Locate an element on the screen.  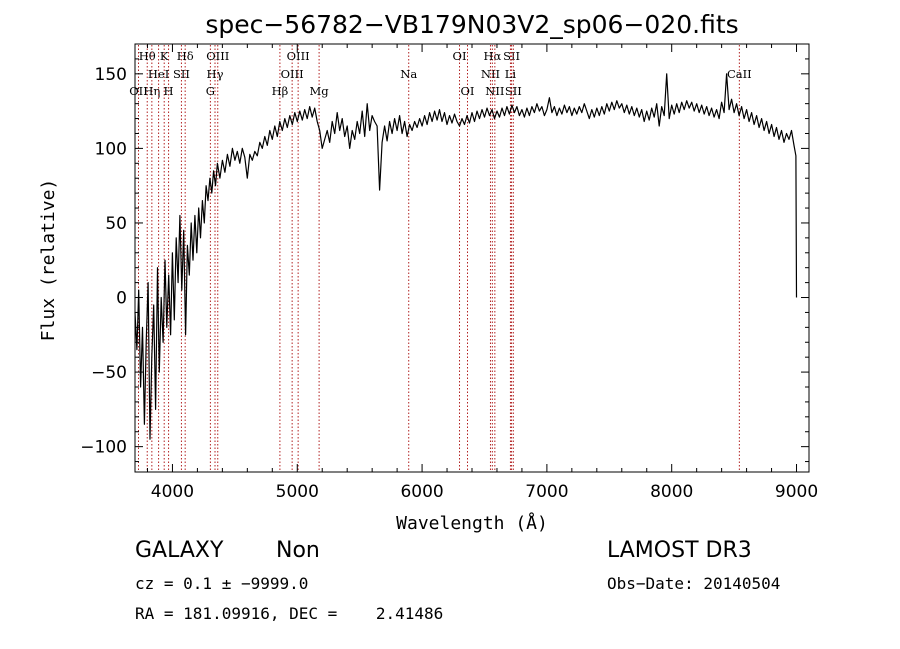
line-label-0: OII is located at coordinates (138, 91).